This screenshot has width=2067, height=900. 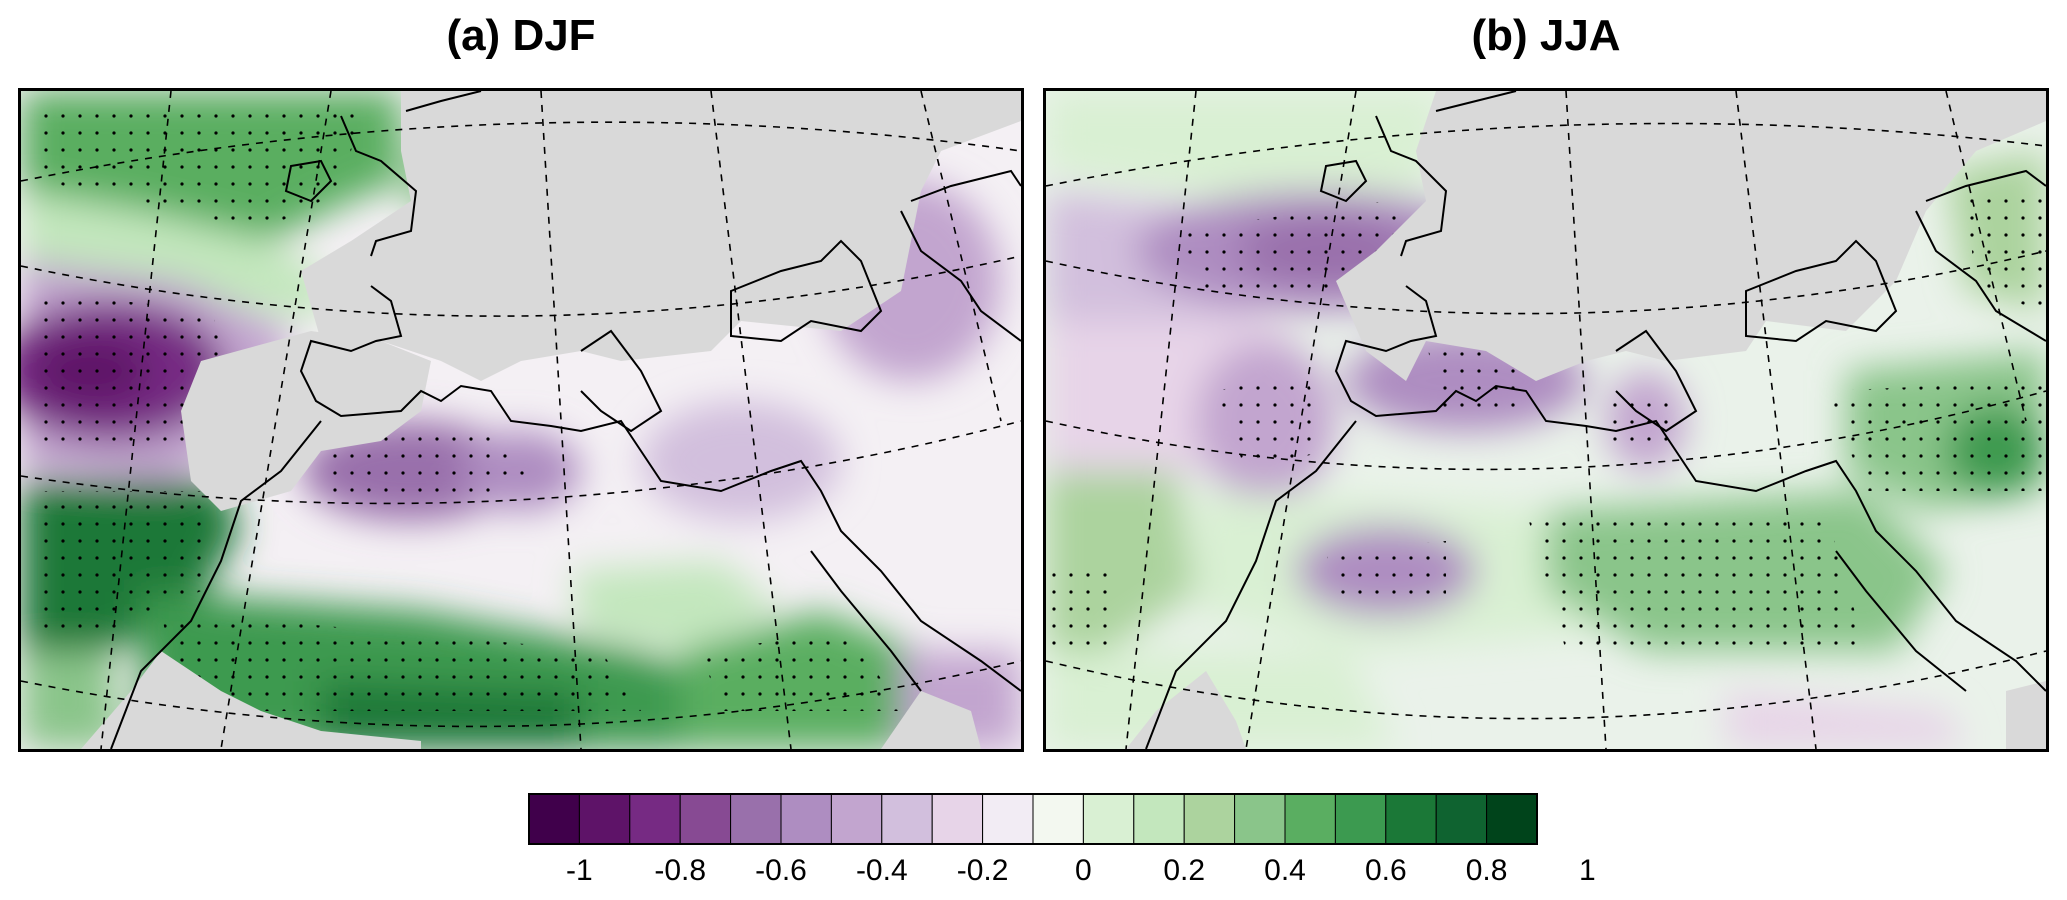 I want to click on colorbar-tick-label: 0, so click(x=1083, y=870).